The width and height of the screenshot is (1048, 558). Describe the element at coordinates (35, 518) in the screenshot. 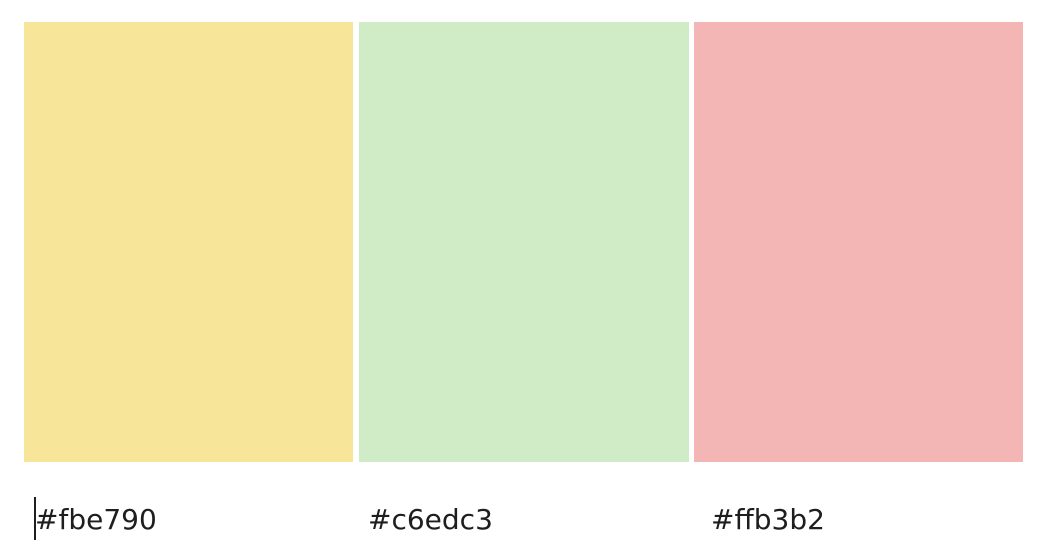

I see `text-cursor` at that location.